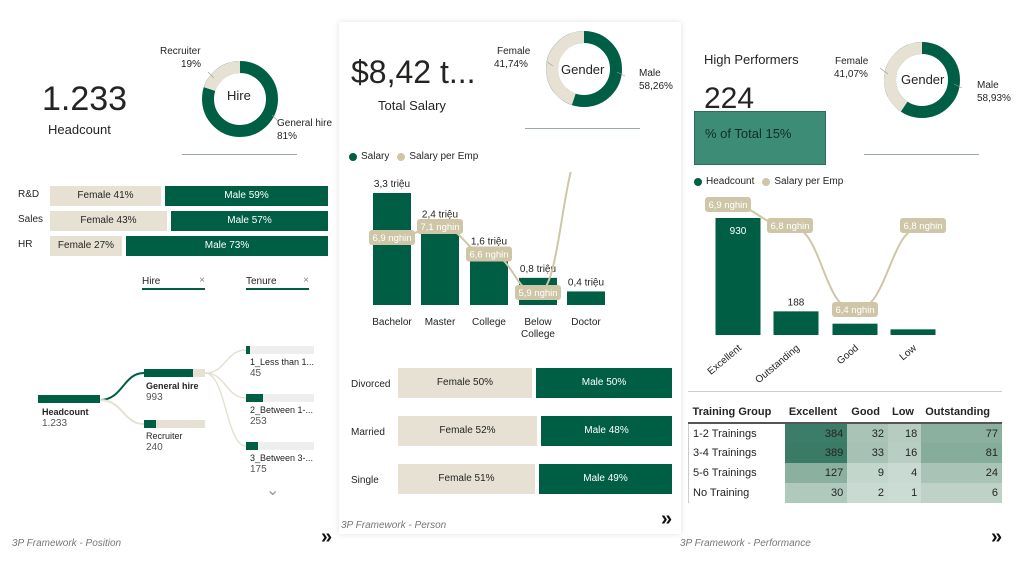 This screenshot has width=1024, height=577. I want to click on table-row: 1-2 Trainings 384 32 18 77, so click(846, 433).